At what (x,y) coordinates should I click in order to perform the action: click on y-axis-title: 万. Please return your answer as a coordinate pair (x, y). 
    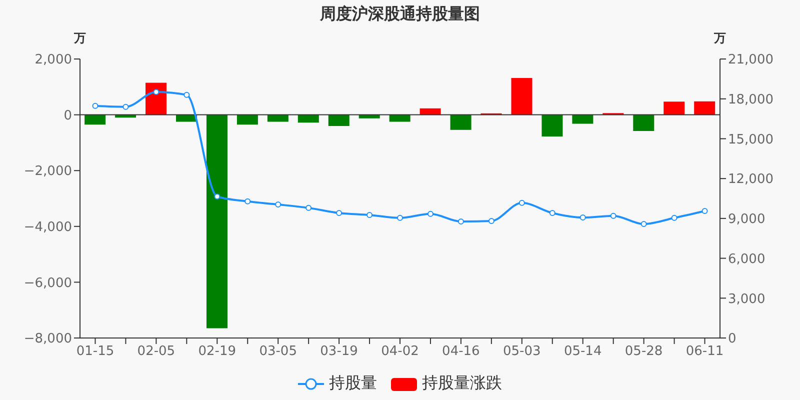
    Looking at the image, I should click on (80, 38).